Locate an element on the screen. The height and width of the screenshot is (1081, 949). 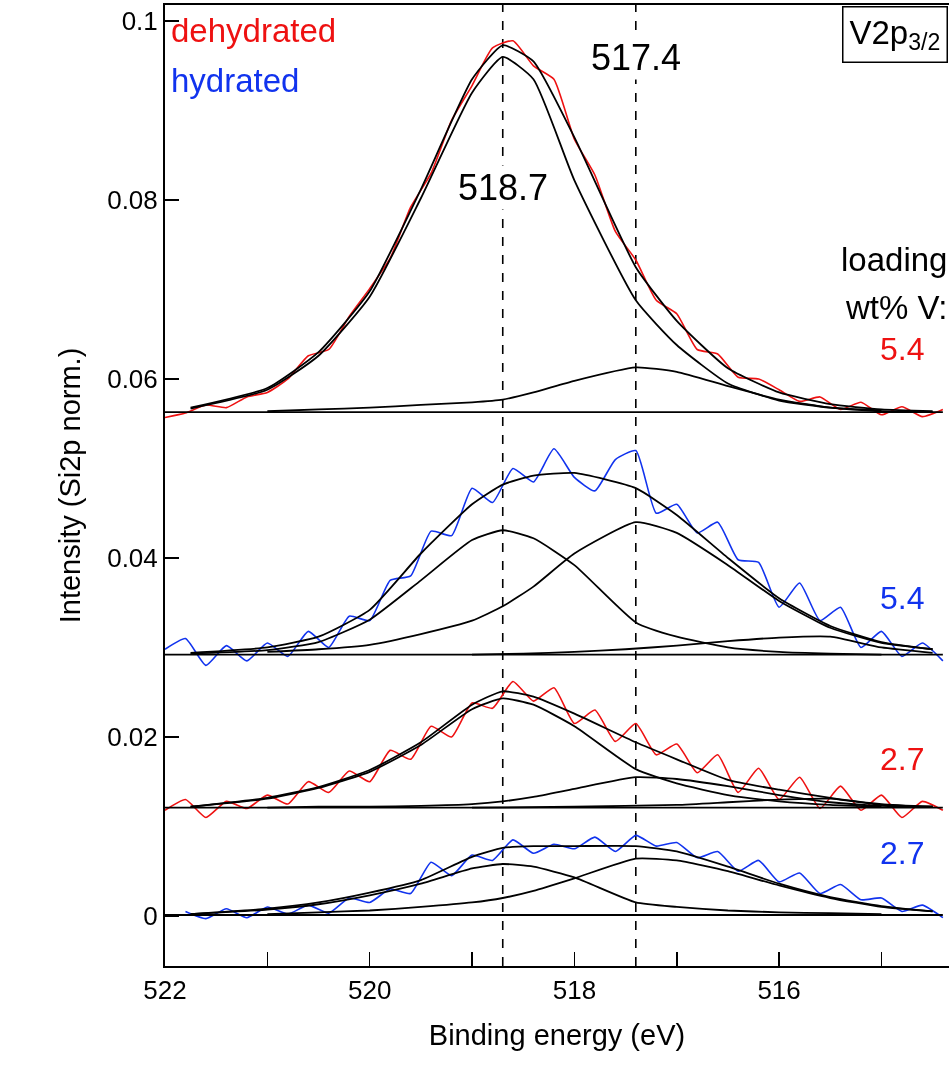
x-axis-title: Binding energy (eV) is located at coordinates (557, 1034).